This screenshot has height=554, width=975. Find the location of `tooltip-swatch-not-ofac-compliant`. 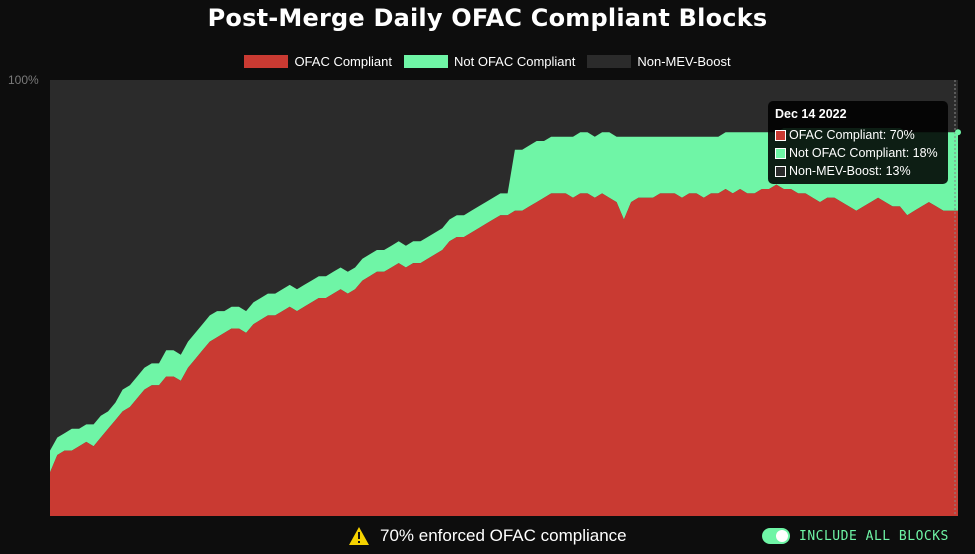

tooltip-swatch-not-ofac-compliant is located at coordinates (780, 153).